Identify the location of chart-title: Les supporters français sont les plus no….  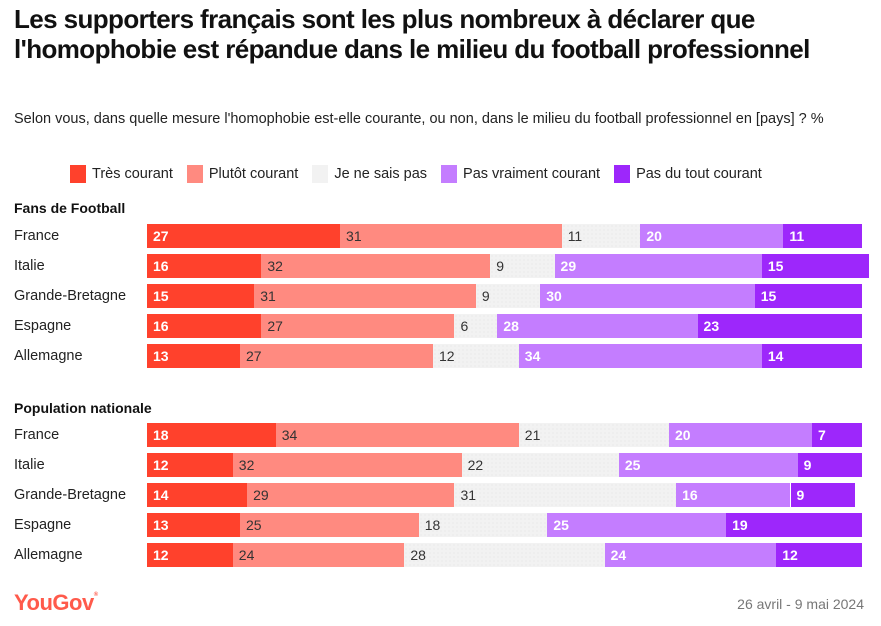
(412, 34).